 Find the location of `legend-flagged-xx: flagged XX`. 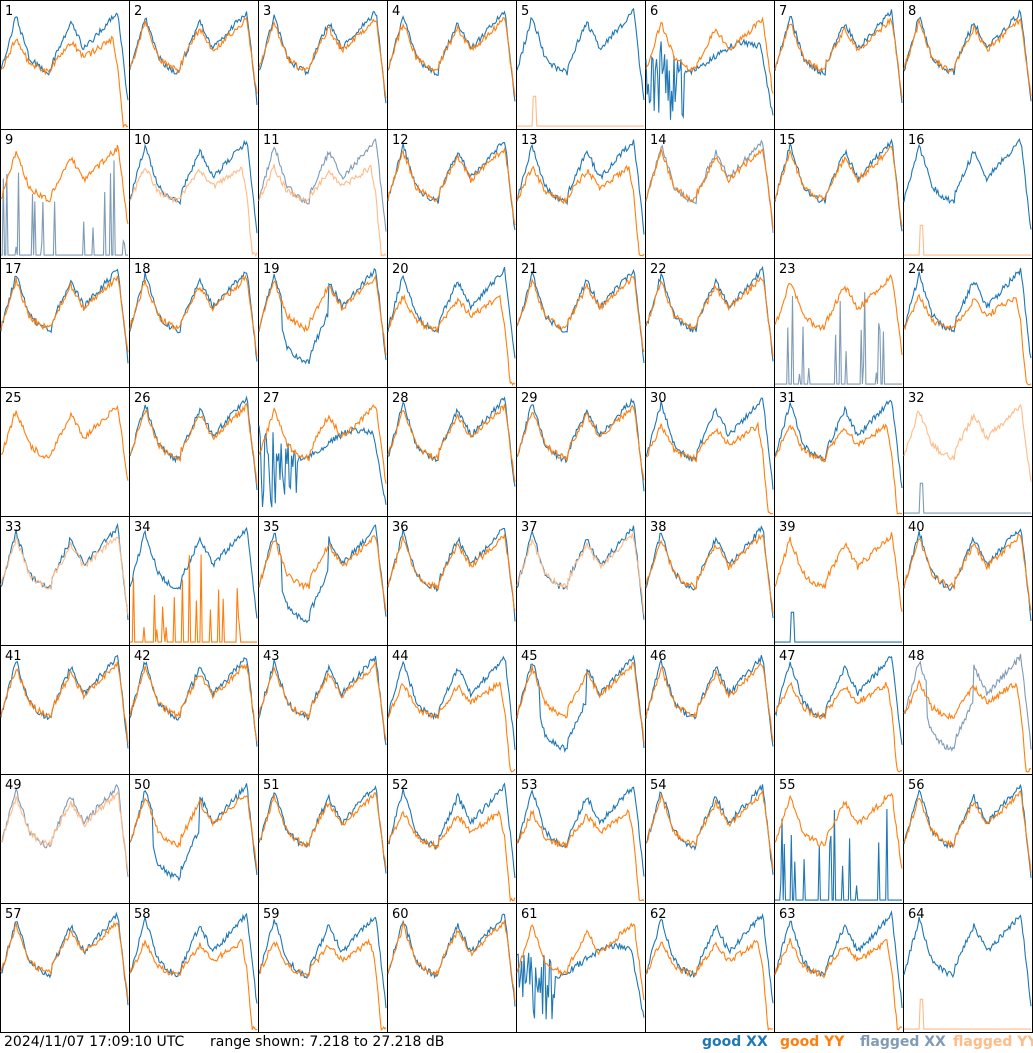

legend-flagged-xx: flagged XX is located at coordinates (903, 1042).